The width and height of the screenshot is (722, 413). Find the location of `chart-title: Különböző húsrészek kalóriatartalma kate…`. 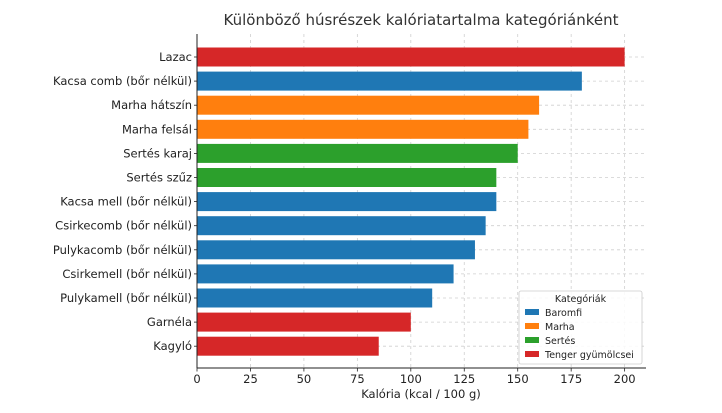

chart-title: Különböző húsrészek kalóriatartalma kate… is located at coordinates (421, 20).